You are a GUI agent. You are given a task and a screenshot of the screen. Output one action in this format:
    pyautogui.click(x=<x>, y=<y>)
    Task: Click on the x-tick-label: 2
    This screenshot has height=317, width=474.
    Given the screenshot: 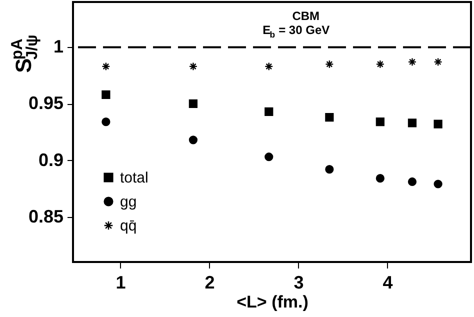 What is the action you would take?
    pyautogui.click(x=209, y=282)
    